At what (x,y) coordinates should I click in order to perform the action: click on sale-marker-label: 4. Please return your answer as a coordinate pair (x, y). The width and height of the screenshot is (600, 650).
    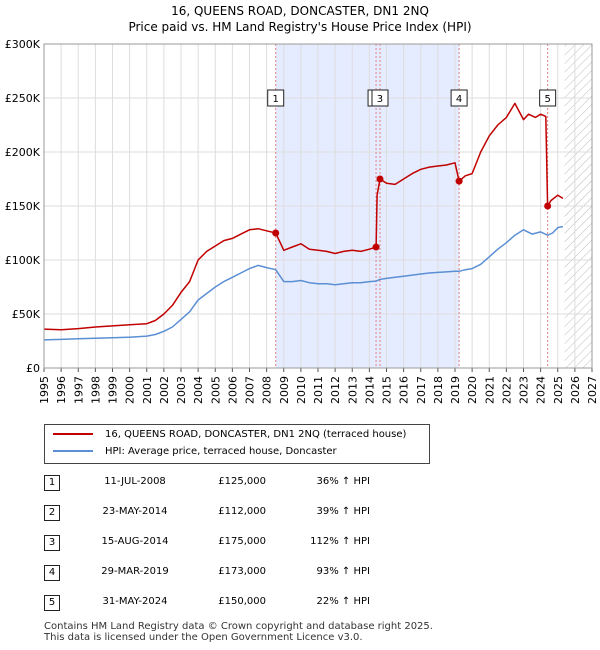
    Looking at the image, I should click on (459, 99).